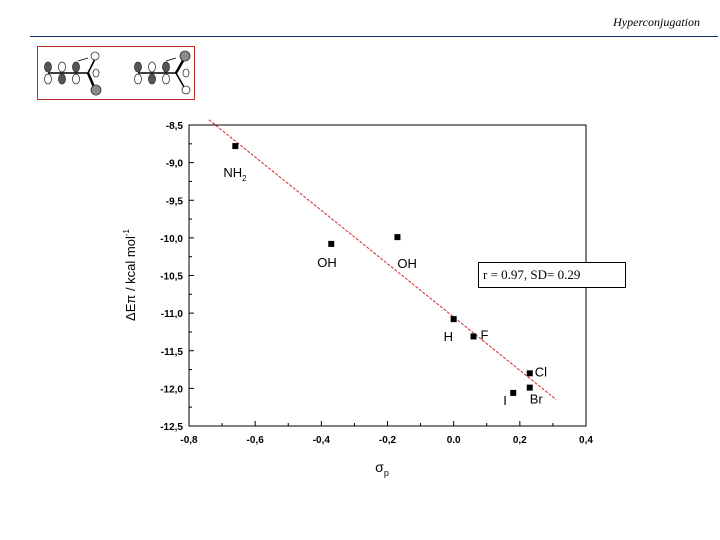 The height and width of the screenshot is (540, 720). I want to click on y-tick-label: -12,0, so click(171, 389).